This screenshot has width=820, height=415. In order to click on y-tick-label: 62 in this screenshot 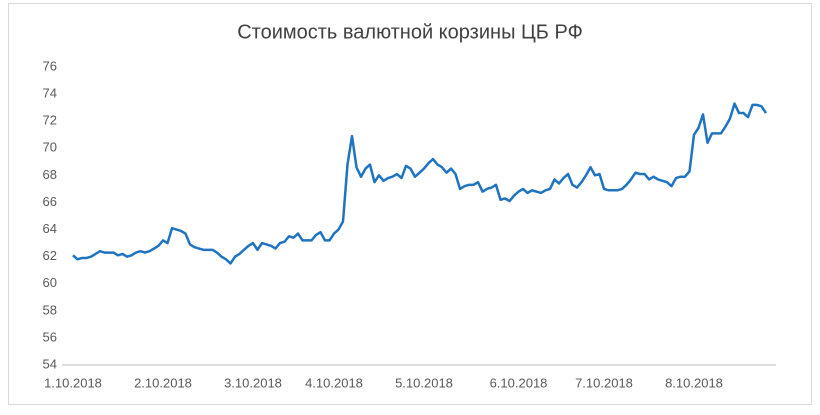, I will do `click(50, 255)`.